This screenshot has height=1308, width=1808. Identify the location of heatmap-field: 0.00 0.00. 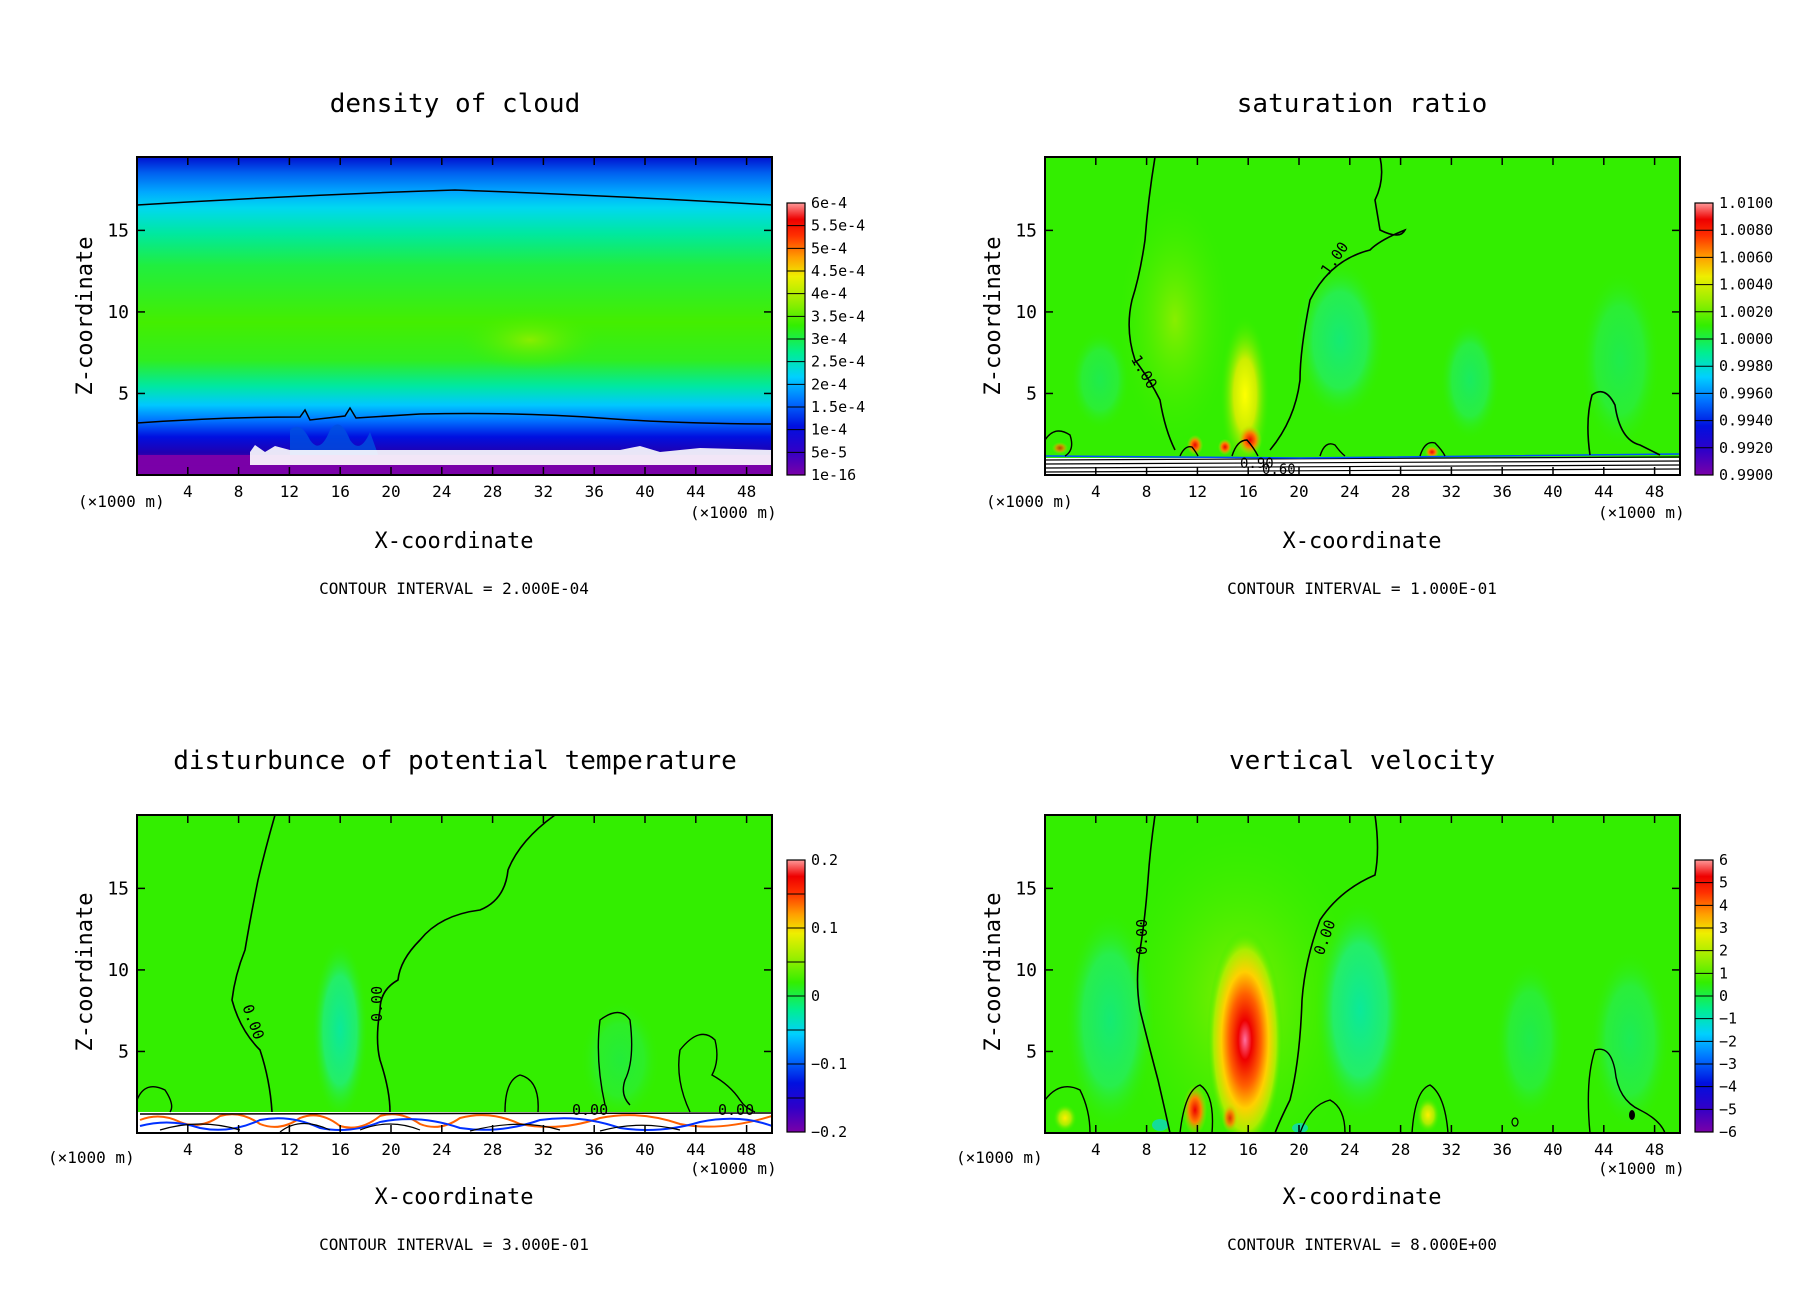
(1362, 974).